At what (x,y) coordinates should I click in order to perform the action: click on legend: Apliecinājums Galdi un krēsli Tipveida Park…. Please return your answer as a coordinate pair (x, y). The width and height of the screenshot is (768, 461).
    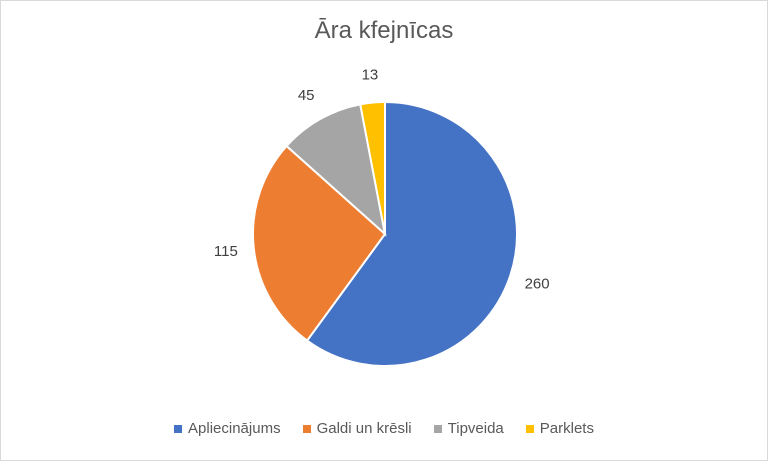
    Looking at the image, I should click on (384, 428).